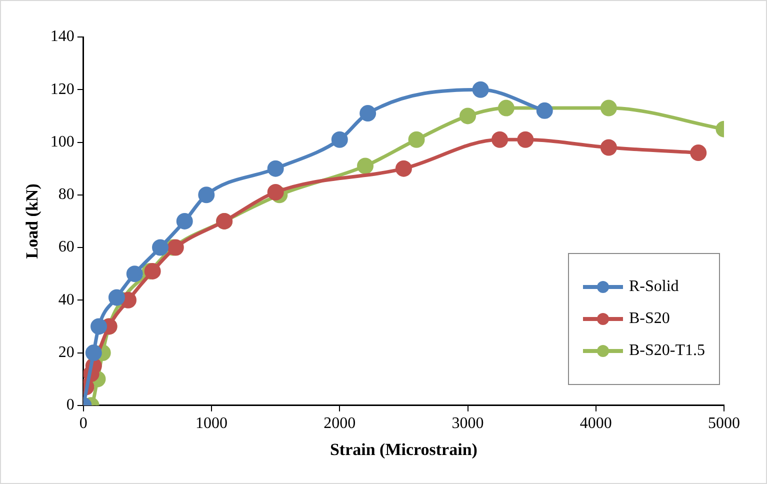 Image resolution: width=767 pixels, height=484 pixels. I want to click on legend-label: B-S20-T1.5, so click(667, 351).